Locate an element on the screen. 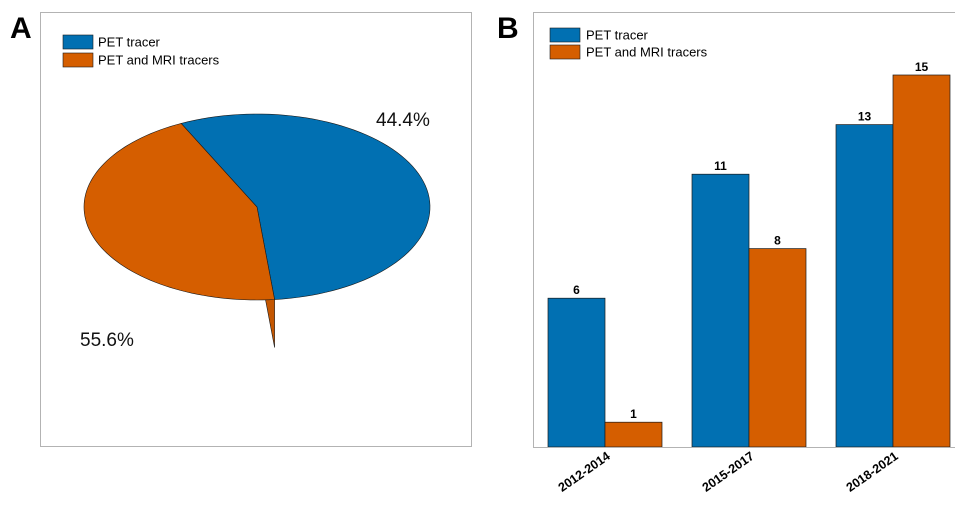 The image size is (955, 518). bar-value-label: 13 is located at coordinates (865, 117).